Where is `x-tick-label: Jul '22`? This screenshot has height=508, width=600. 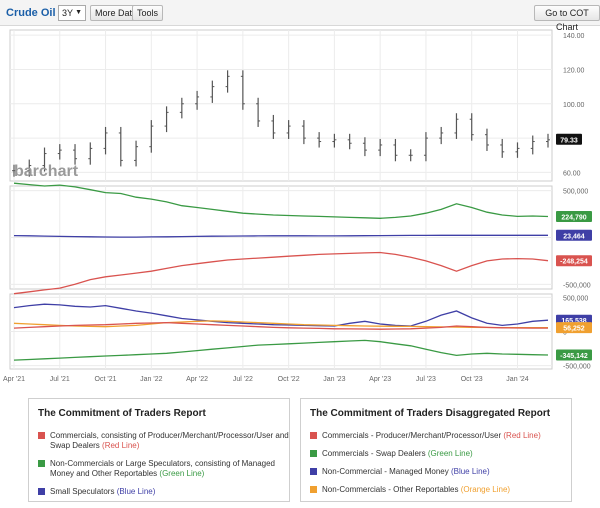
x-tick-label: Jul '22 is located at coordinates (243, 379).